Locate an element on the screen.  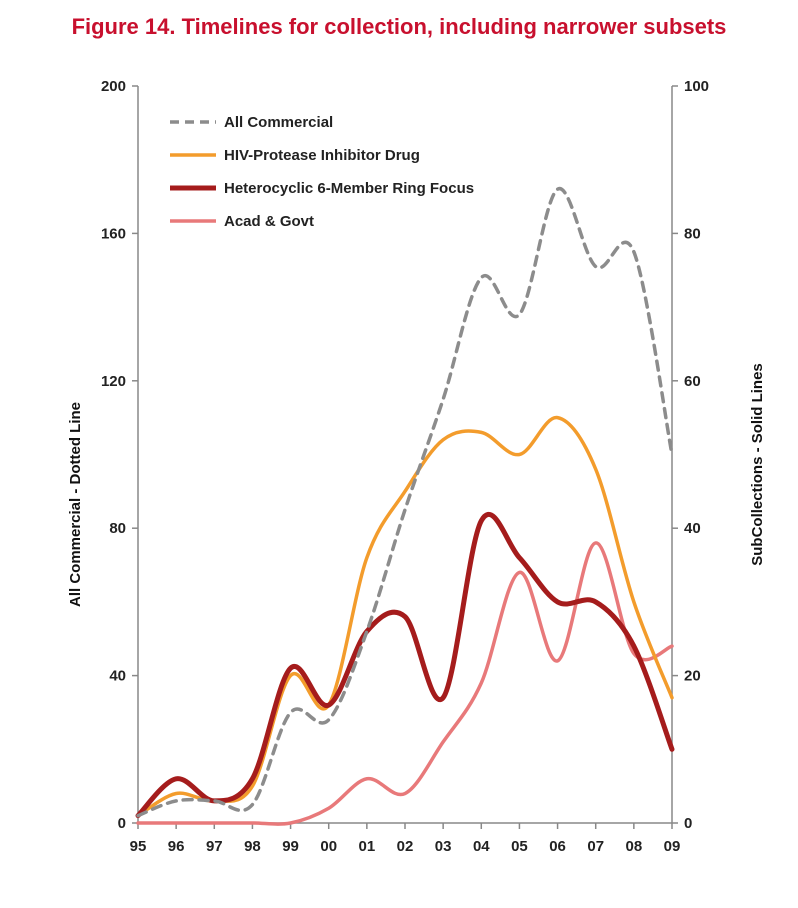
x-tick-label: 05 is located at coordinates (519, 846).